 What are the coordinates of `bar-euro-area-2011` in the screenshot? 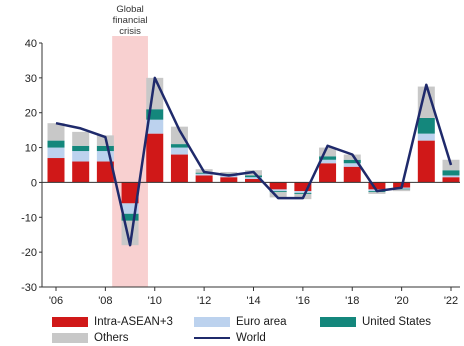 It's located at (179, 151).